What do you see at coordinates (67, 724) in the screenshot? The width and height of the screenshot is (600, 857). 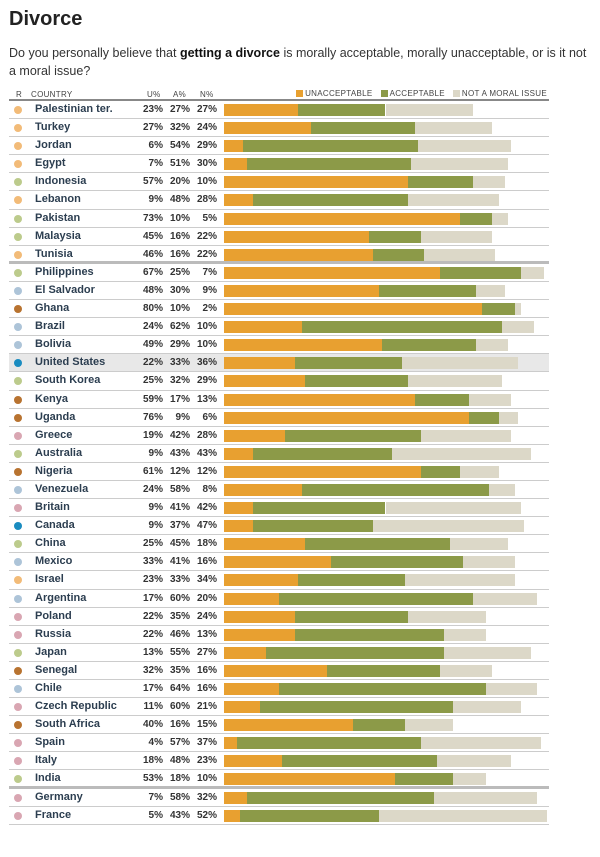 I see `country-name: South Africa` at bounding box center [67, 724].